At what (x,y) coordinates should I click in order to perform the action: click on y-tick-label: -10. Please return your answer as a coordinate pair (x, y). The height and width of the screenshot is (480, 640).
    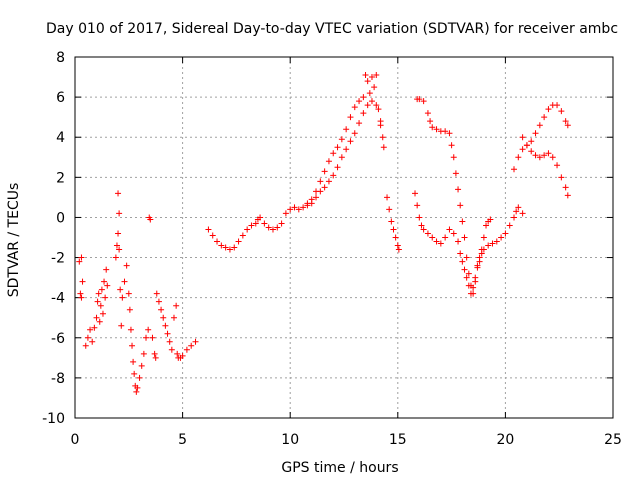
    Looking at the image, I should click on (53, 419).